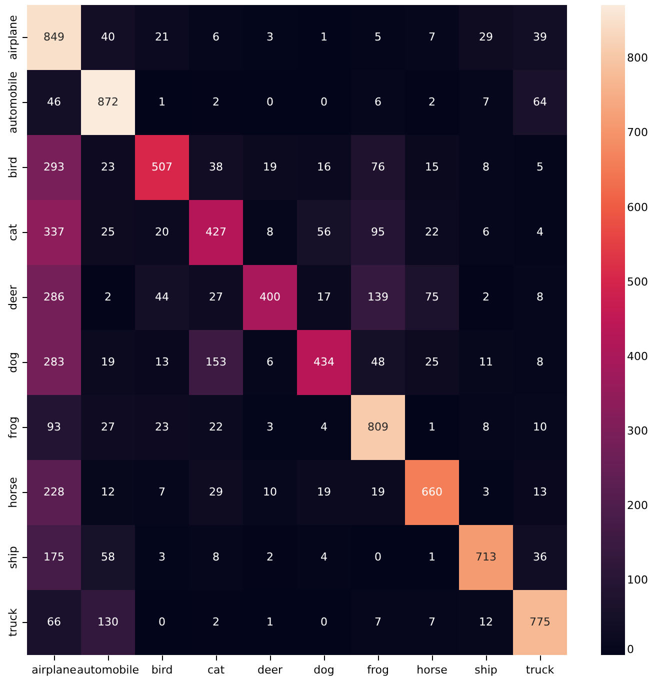 The height and width of the screenshot is (683, 659). What do you see at coordinates (540, 37) in the screenshot?
I see `data-label: 39` at bounding box center [540, 37].